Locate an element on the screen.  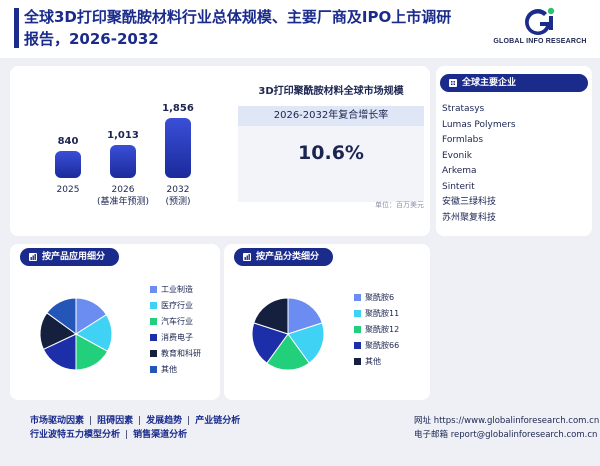
market-size-title: 3D打印聚酰胺材料全球市场规模 is located at coordinates (331, 91).